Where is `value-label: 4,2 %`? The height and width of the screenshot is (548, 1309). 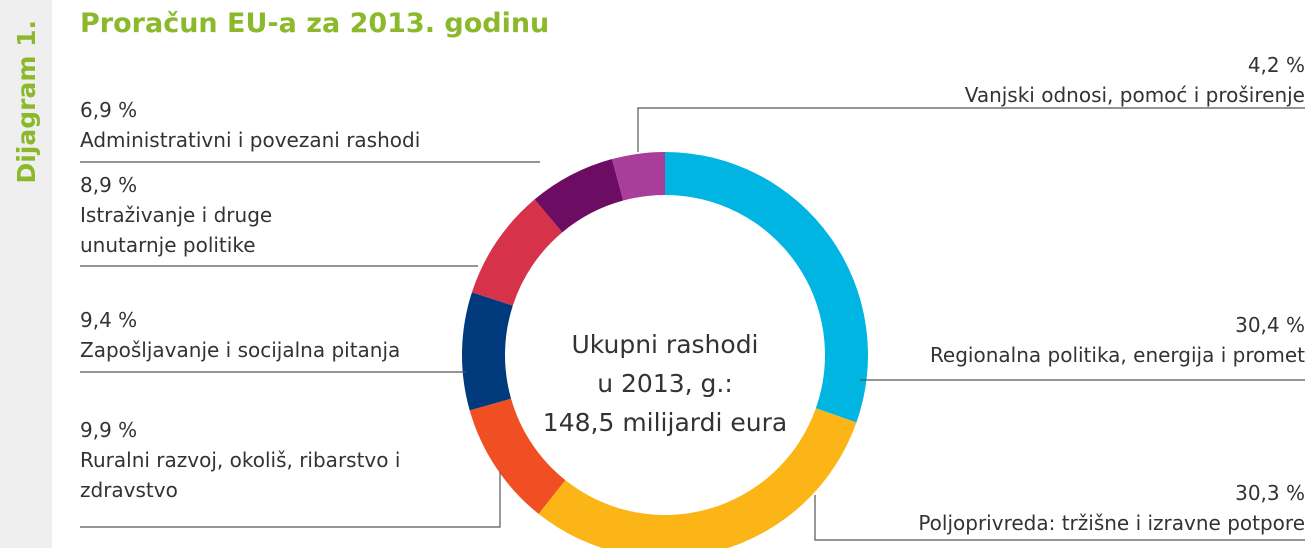 value-label: 4,2 % is located at coordinates (1276, 65).